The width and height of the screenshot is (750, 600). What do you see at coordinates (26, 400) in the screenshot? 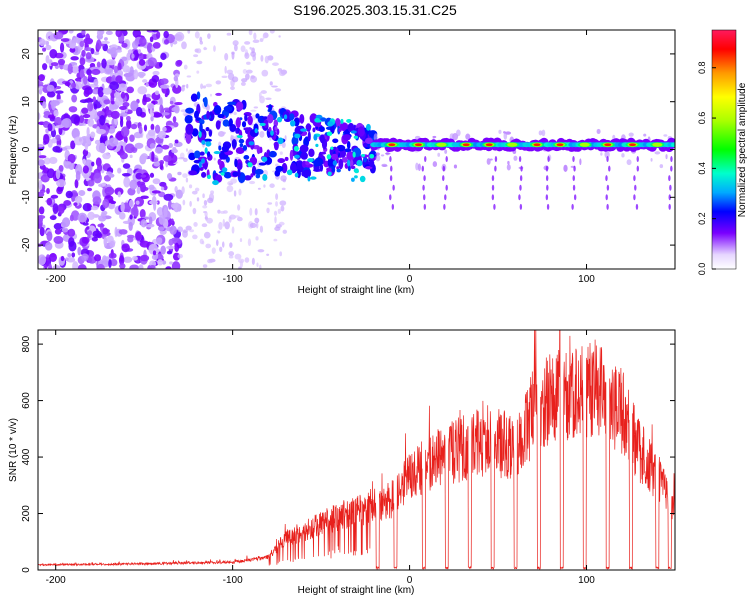
I see `snr-ytick-label: 600` at bounding box center [26, 400].